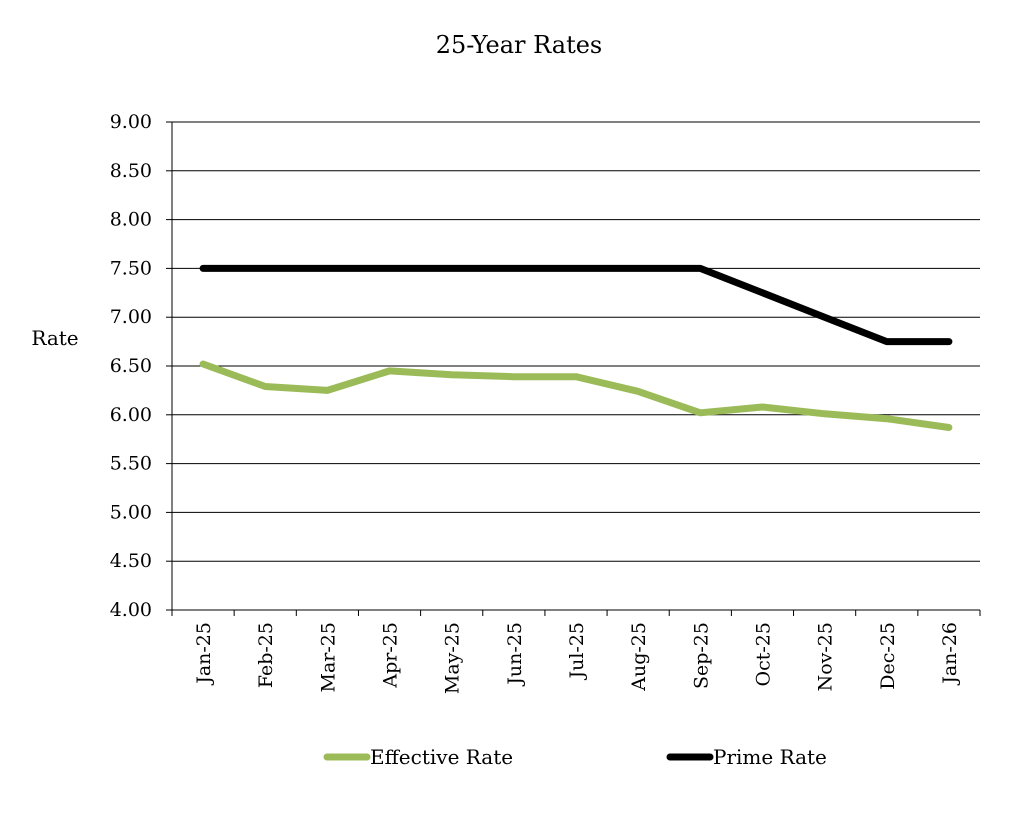 The image size is (1024, 824). I want to click on x-tick-label: Nov-25, so click(826, 656).